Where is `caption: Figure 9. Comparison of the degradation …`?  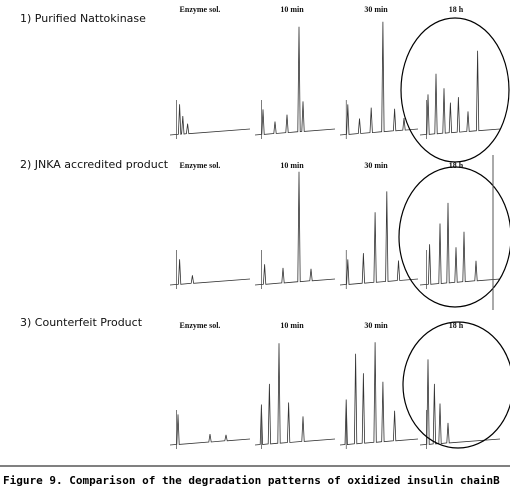
caption: Figure 9. Comparison of the degradation … is located at coordinates (251, 480).